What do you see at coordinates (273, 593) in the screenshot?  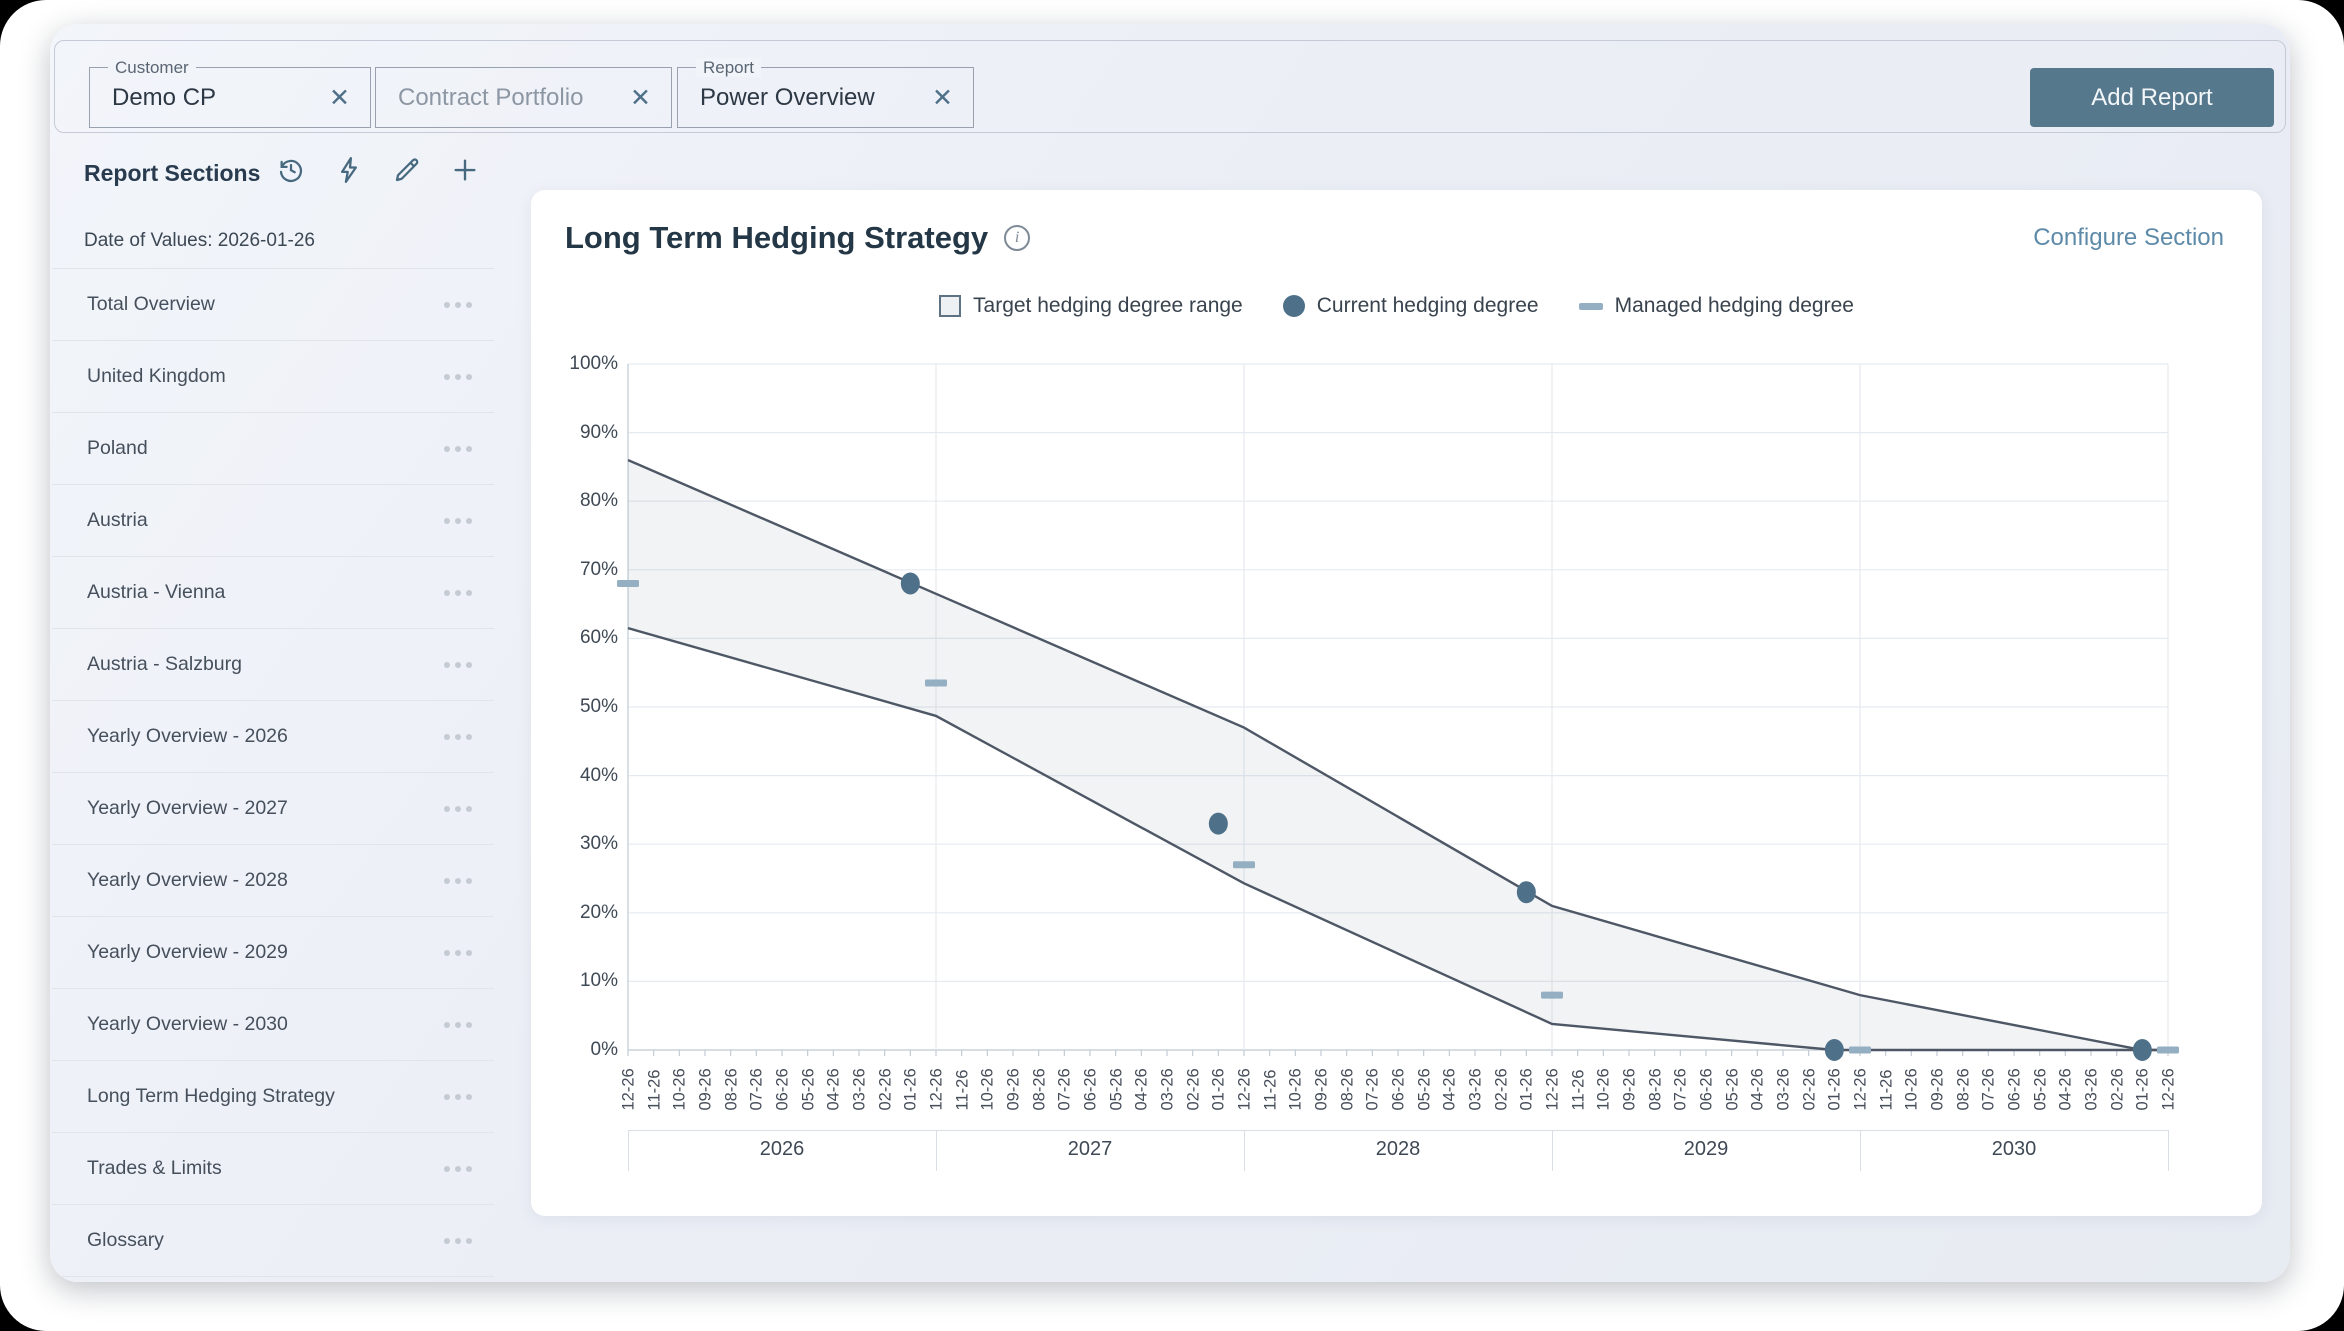 I see `sidebar-item-austria-vienna: Austria - Vienna` at bounding box center [273, 593].